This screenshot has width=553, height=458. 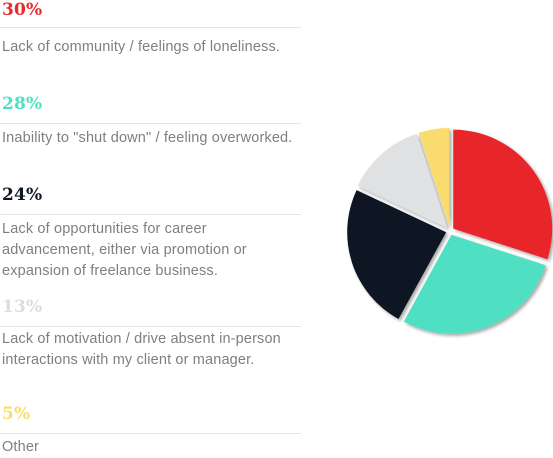 What do you see at coordinates (434, 178) in the screenshot?
I see `pie-slice-other` at bounding box center [434, 178].